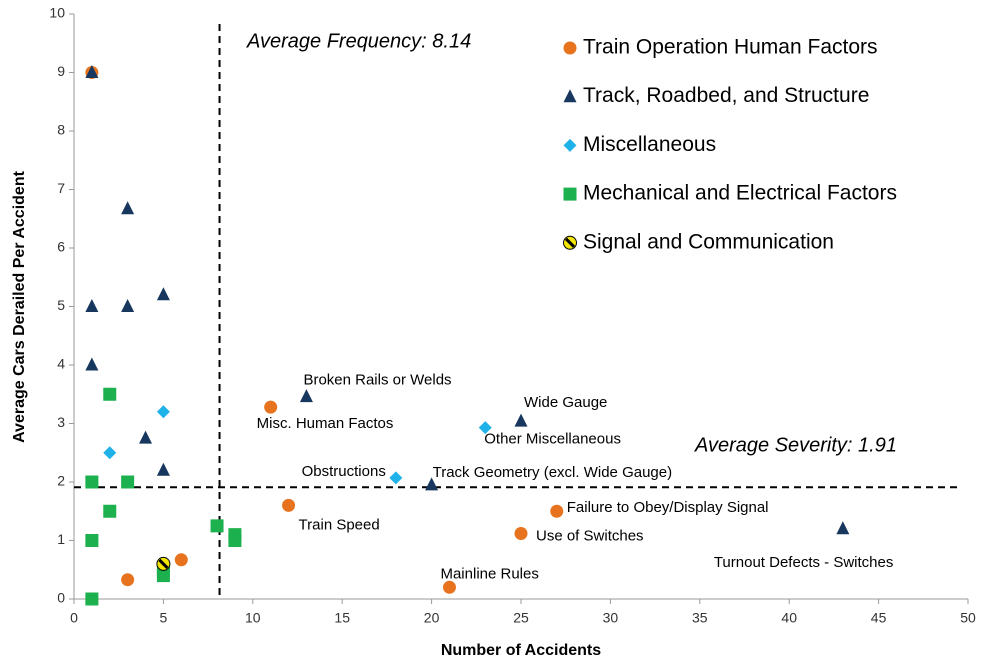 The width and height of the screenshot is (984, 666). What do you see at coordinates (789, 618) in the screenshot?
I see `x-tick-label: 40` at bounding box center [789, 618].